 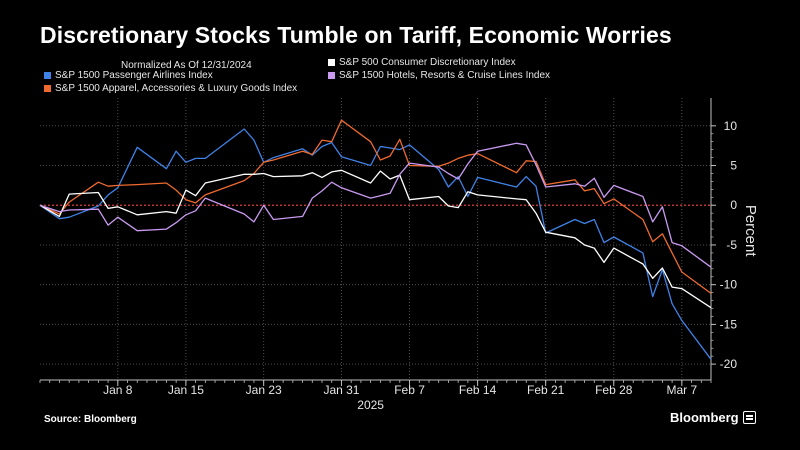 I want to click on legend-swatch-consumer-discretionary, so click(x=331, y=62).